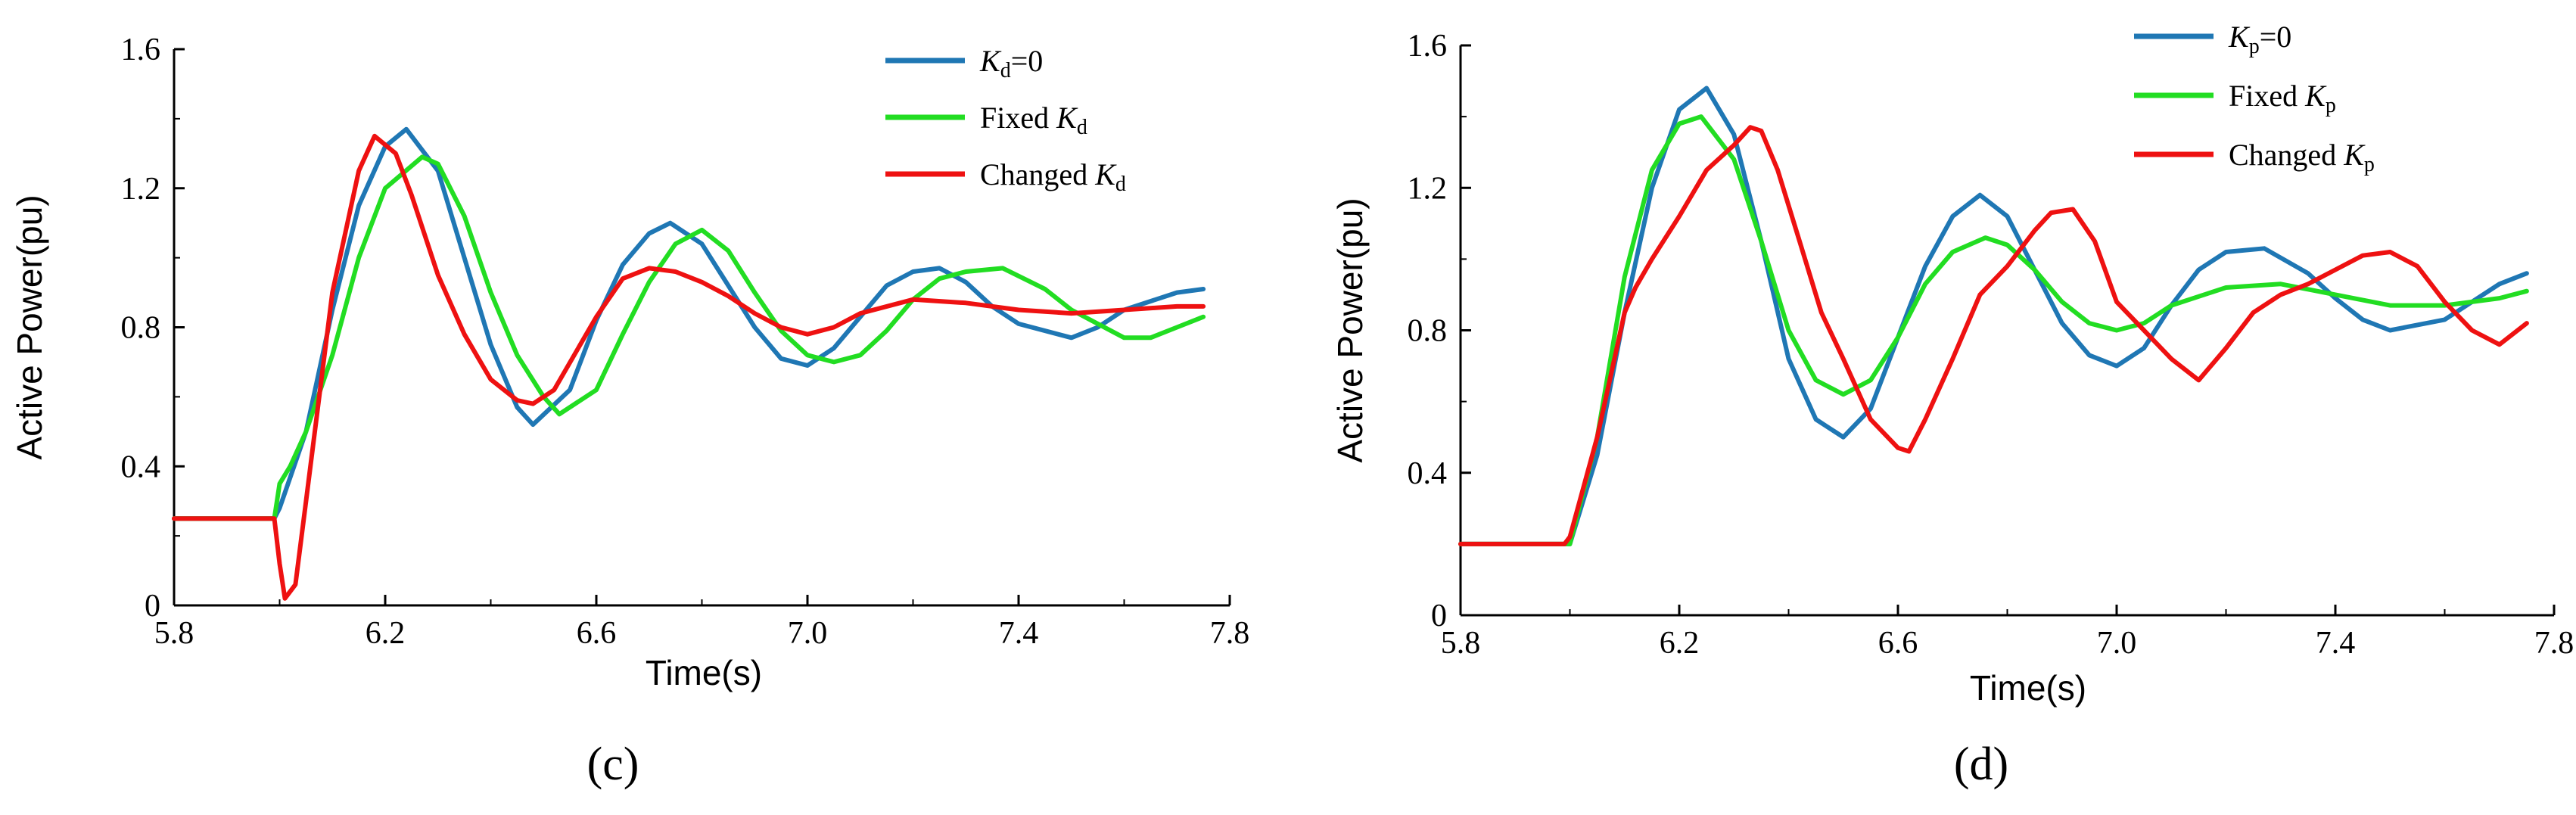 This screenshot has height=815, width=2576. I want to click on legend-entry: Changed Kd, so click(1053, 176).